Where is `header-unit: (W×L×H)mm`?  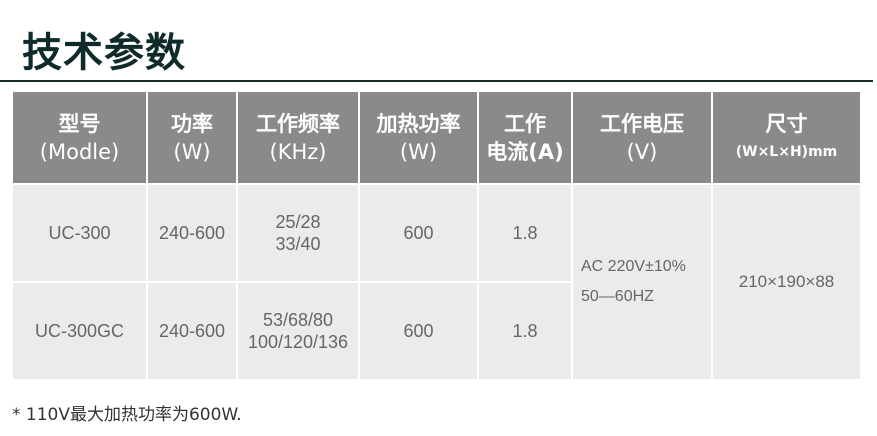
header-unit: (W×L×H)mm is located at coordinates (786, 151).